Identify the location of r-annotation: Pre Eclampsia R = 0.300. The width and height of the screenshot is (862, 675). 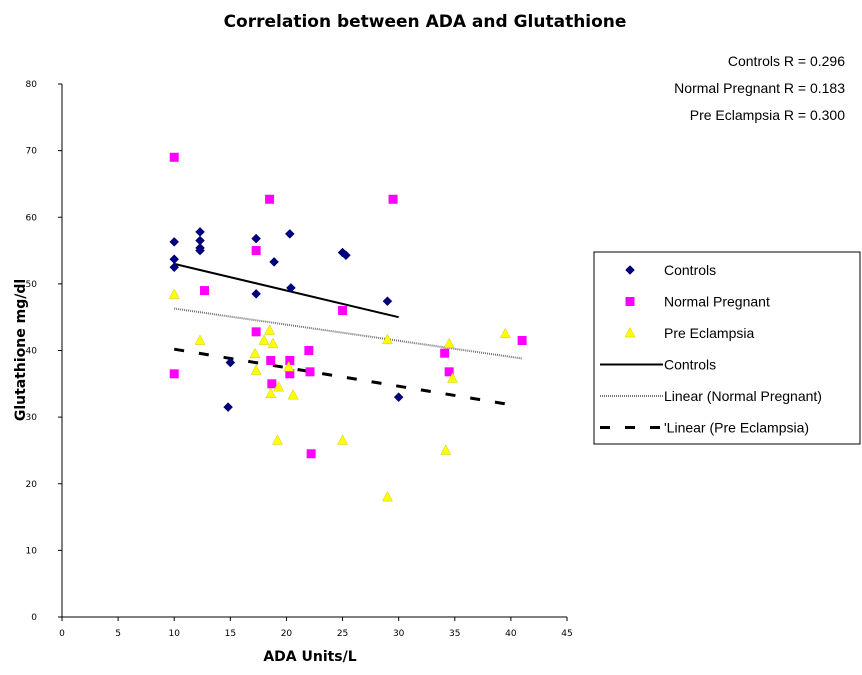
(767, 115).